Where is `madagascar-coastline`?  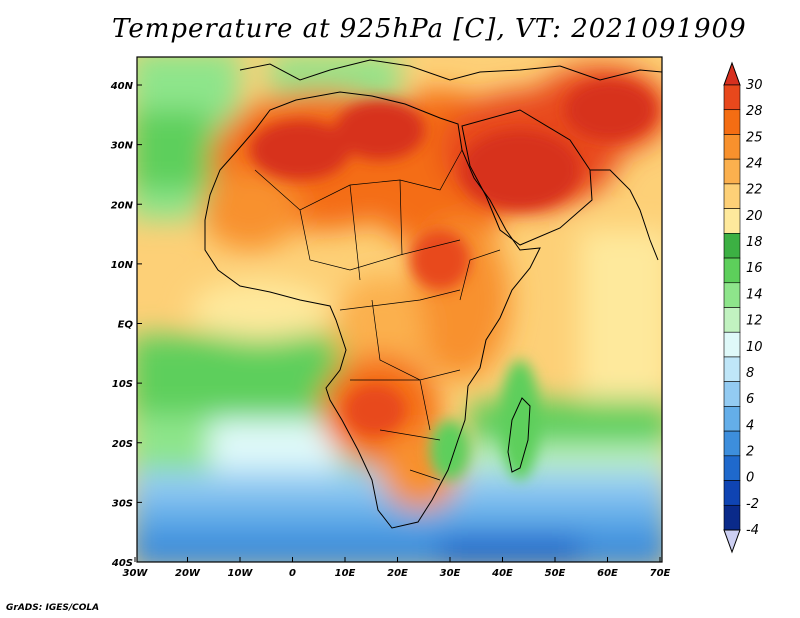 madagascar-coastline is located at coordinates (519, 435).